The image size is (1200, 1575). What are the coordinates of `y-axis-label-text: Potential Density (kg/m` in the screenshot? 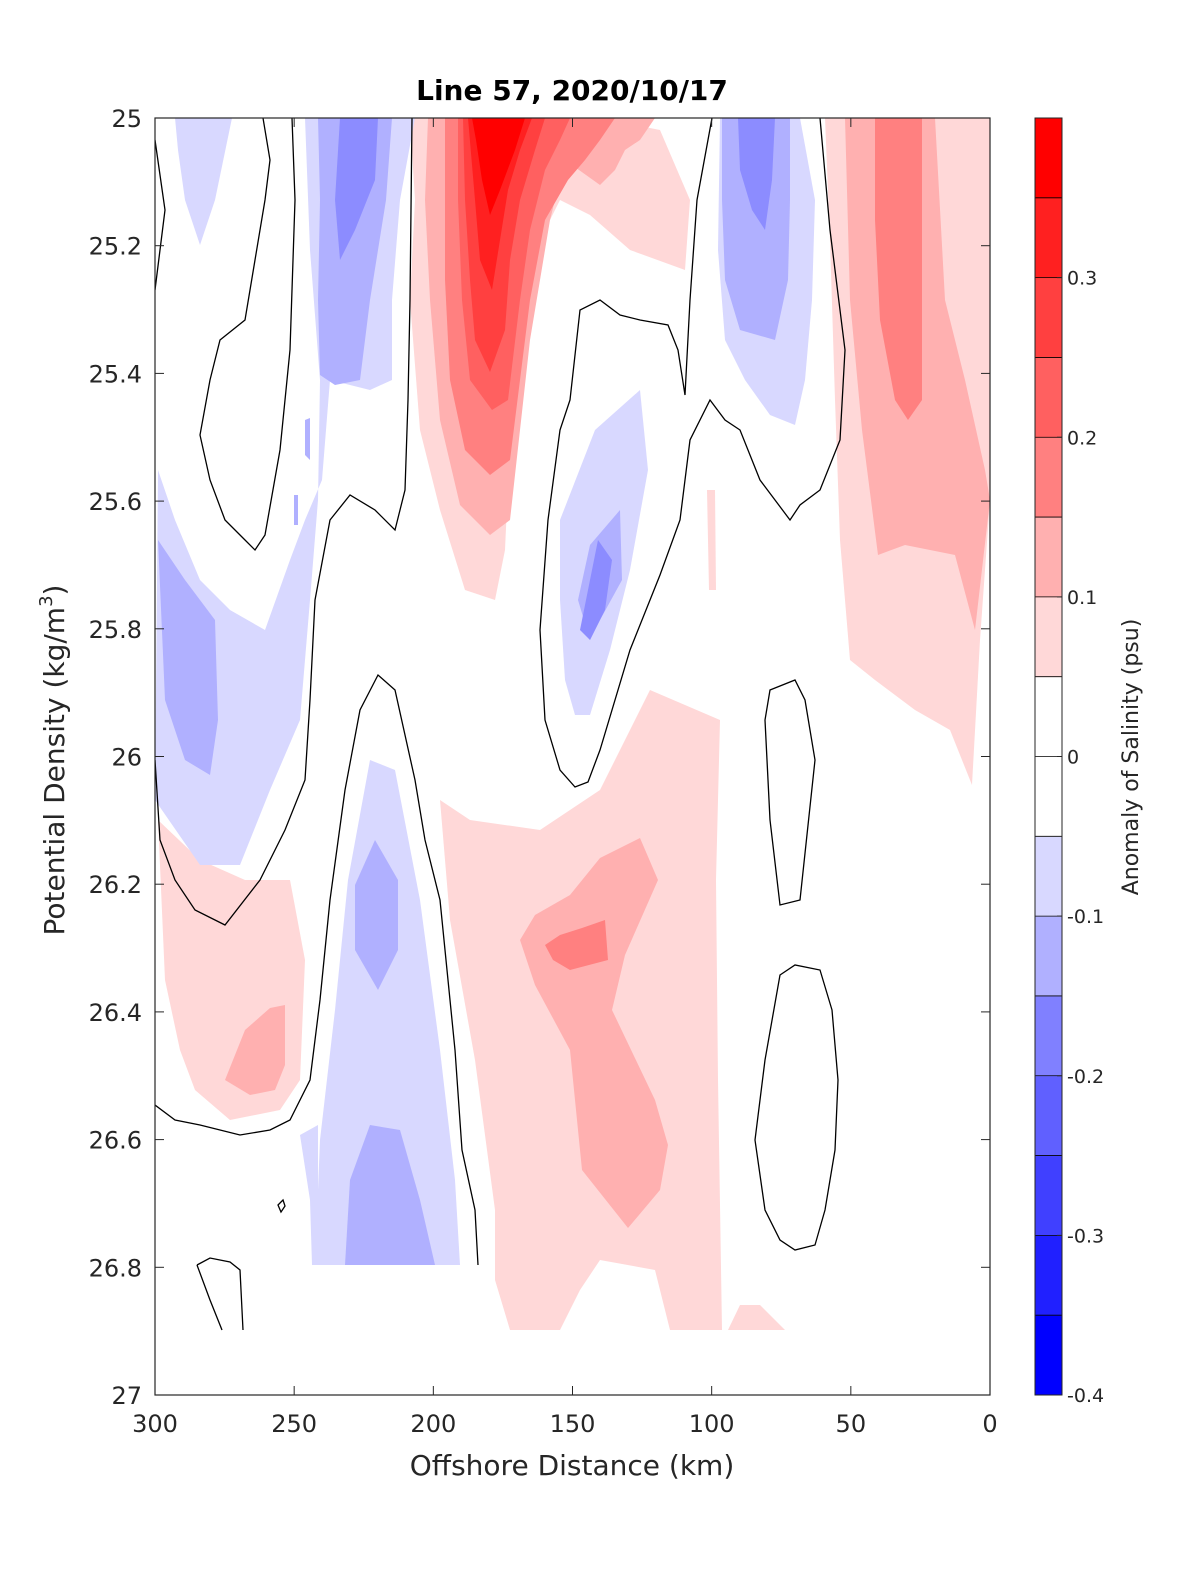 It's located at (54, 771).